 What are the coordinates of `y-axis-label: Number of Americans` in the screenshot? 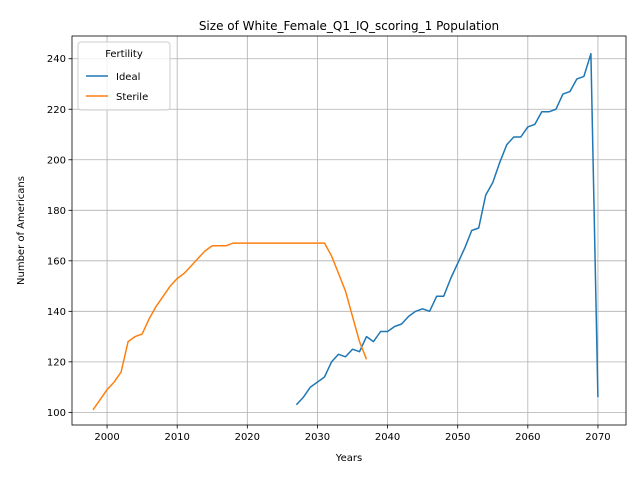 It's located at (21, 230).